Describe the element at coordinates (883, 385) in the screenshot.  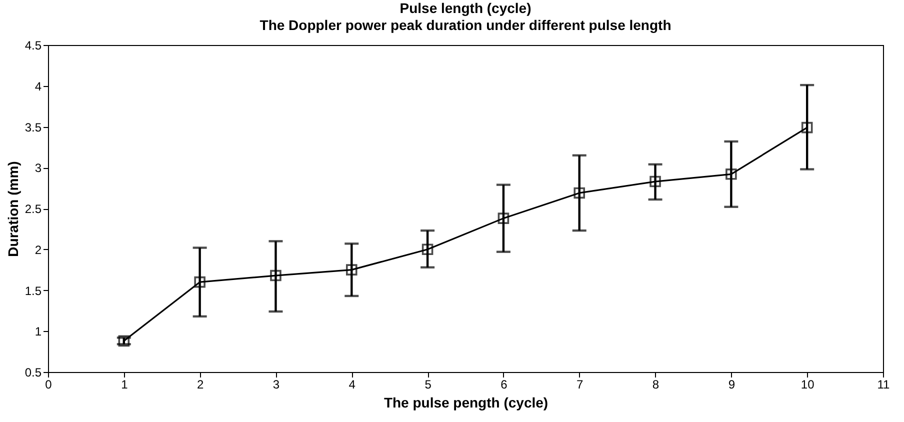
I see `x-tick-label: 11` at that location.